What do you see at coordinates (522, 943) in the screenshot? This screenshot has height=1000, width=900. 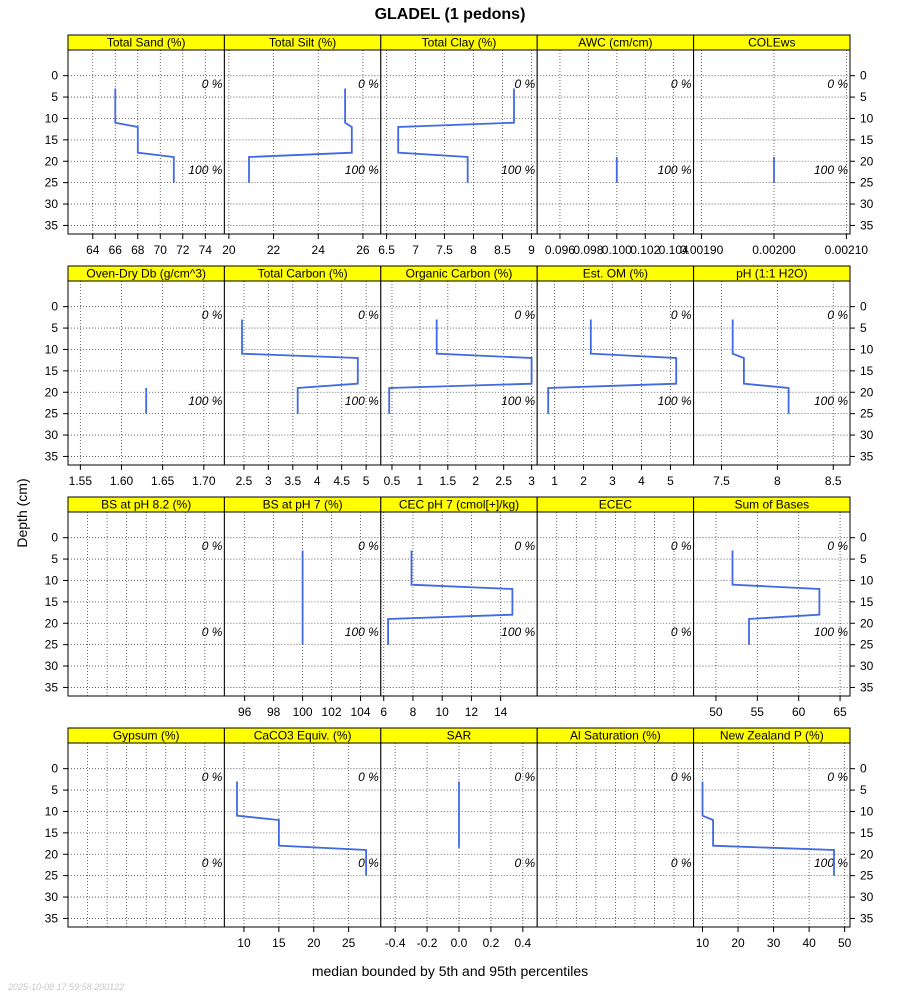 I see `x-tick-label: 0.4` at bounding box center [522, 943].